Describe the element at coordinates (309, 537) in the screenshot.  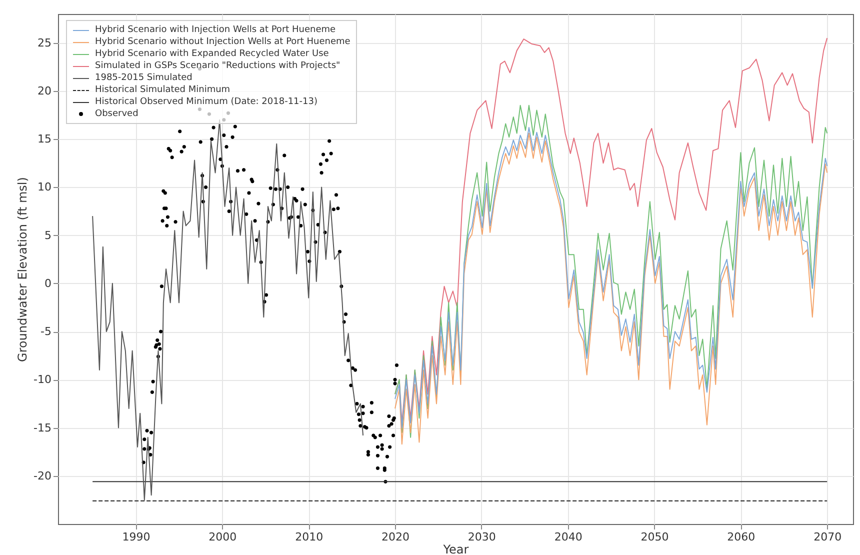
I see `x-tick-label: 2010` at that location.